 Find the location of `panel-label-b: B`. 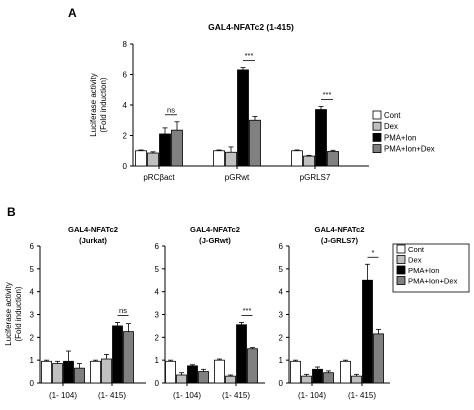

panel-label-b: B is located at coordinates (11, 212).